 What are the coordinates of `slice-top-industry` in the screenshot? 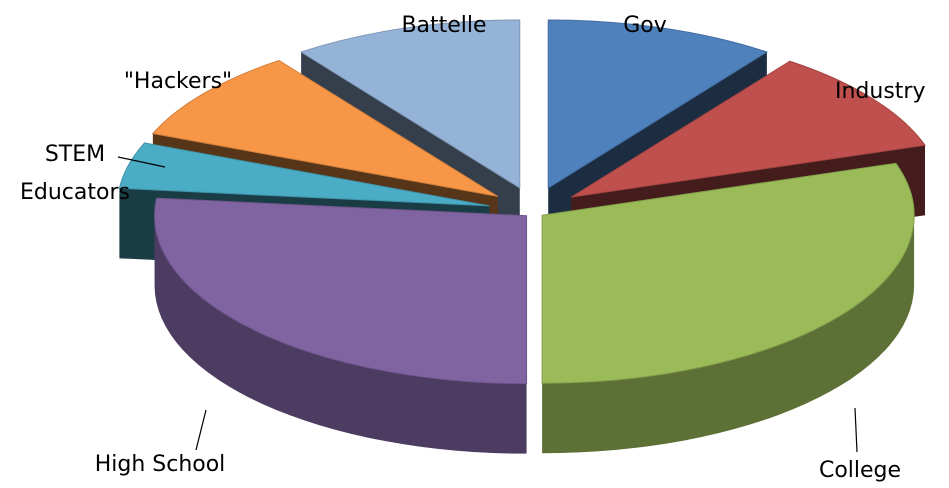 It's located at (748, 129).